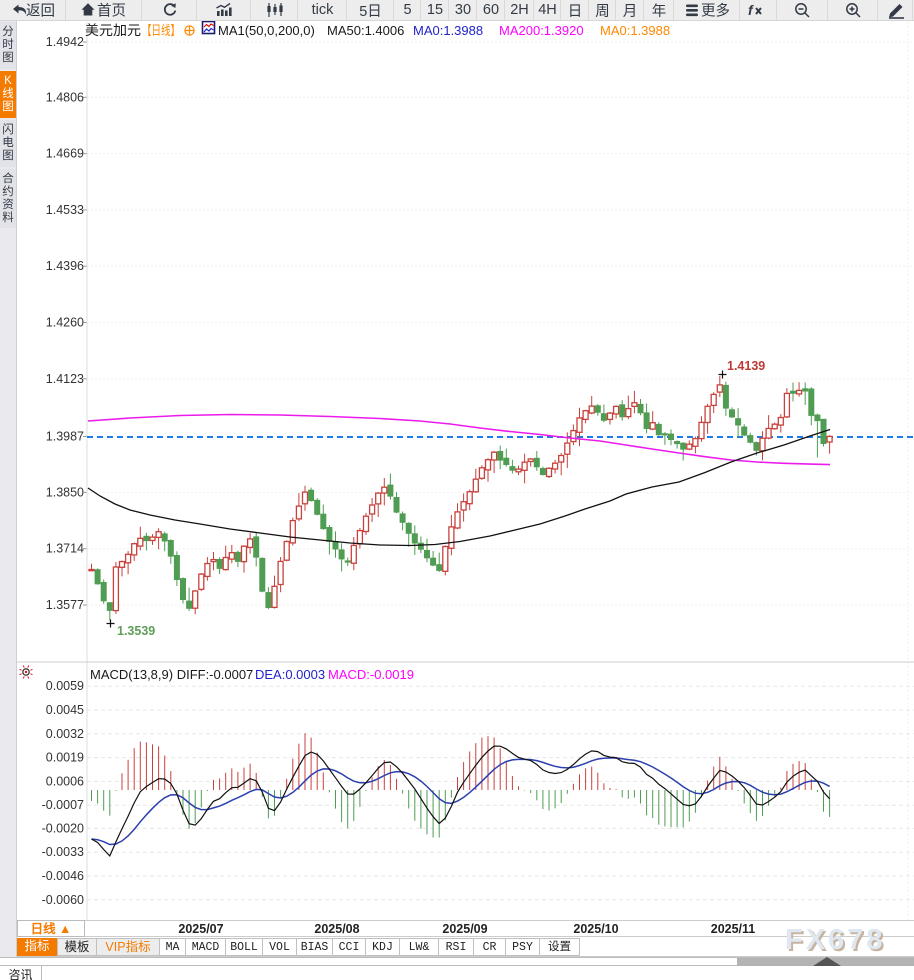 This screenshot has height=980, width=914. What do you see at coordinates (65, 97) in the screenshot?
I see `svg-text: 1.4806` at bounding box center [65, 97].